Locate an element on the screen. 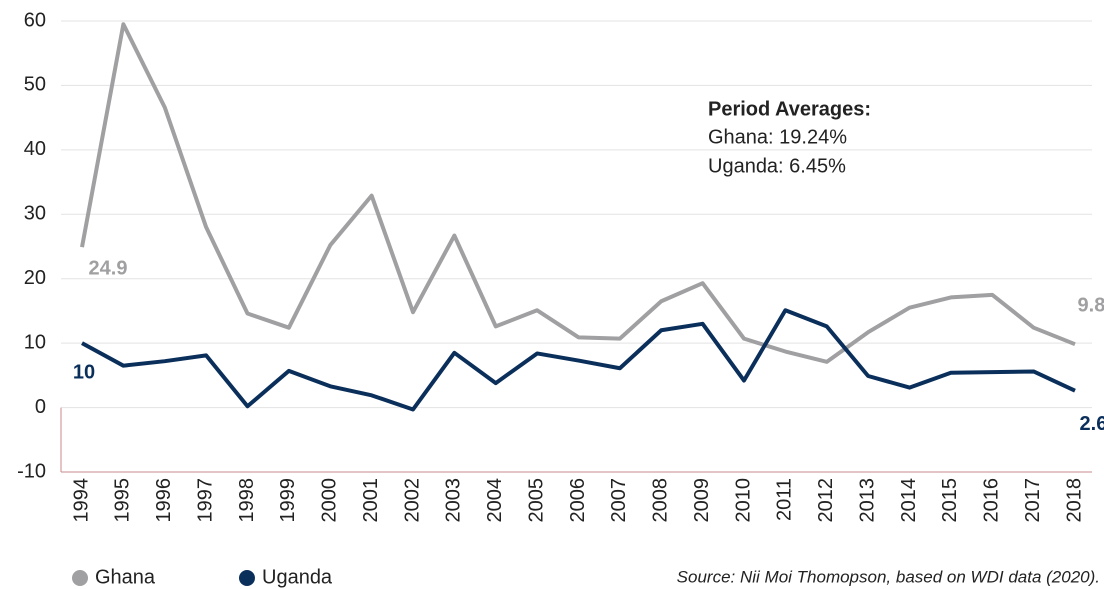 This screenshot has height=589, width=1104. x-tick-label: 1996 is located at coordinates (164, 500).